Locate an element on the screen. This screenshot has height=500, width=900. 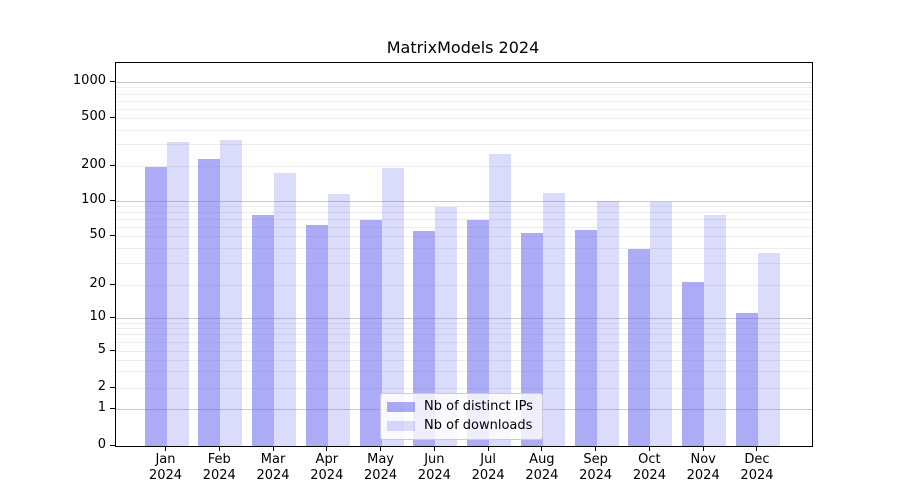
bar-downloads-feb-2024 is located at coordinates (231, 292).